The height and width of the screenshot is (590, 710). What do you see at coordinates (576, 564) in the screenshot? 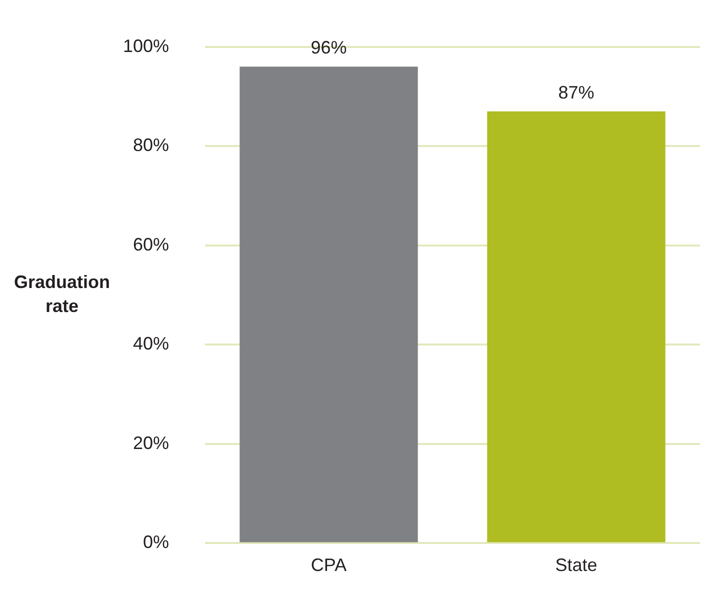
I see `x-tick-label: State` at bounding box center [576, 564].